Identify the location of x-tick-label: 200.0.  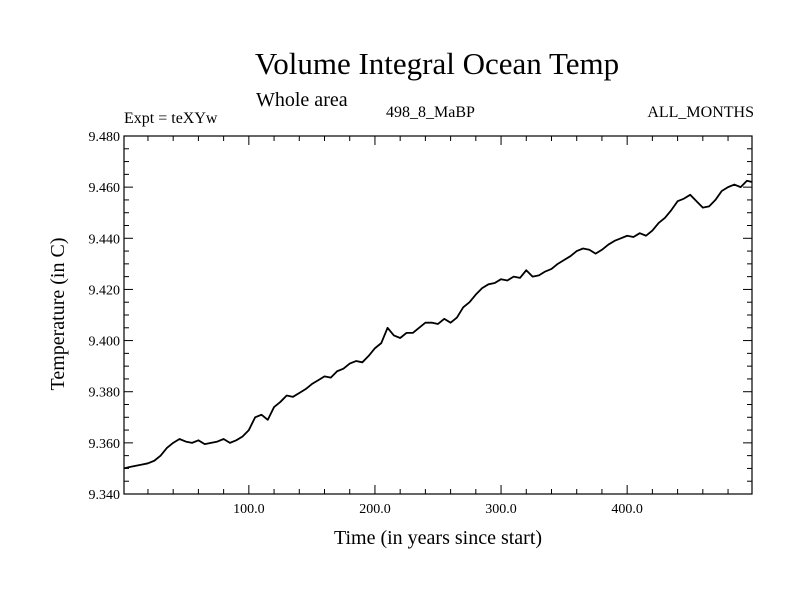
(375, 509).